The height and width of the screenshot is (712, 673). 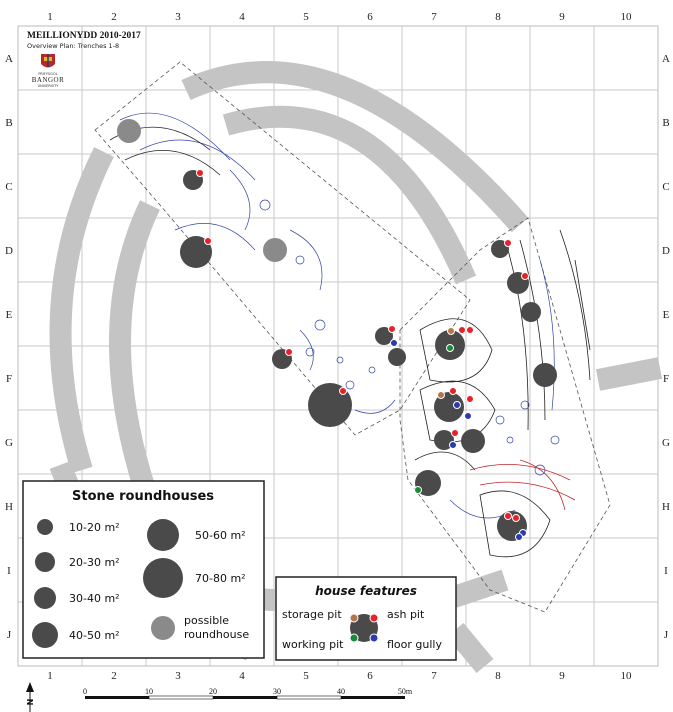 What do you see at coordinates (48, 61) in the screenshot?
I see `shield-icon` at bounding box center [48, 61].